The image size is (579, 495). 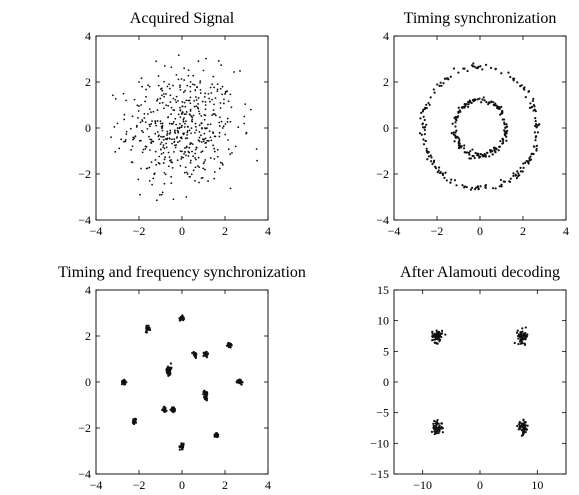 What do you see at coordinates (566, 231) in the screenshot?
I see `x-tick-label: 4` at bounding box center [566, 231].